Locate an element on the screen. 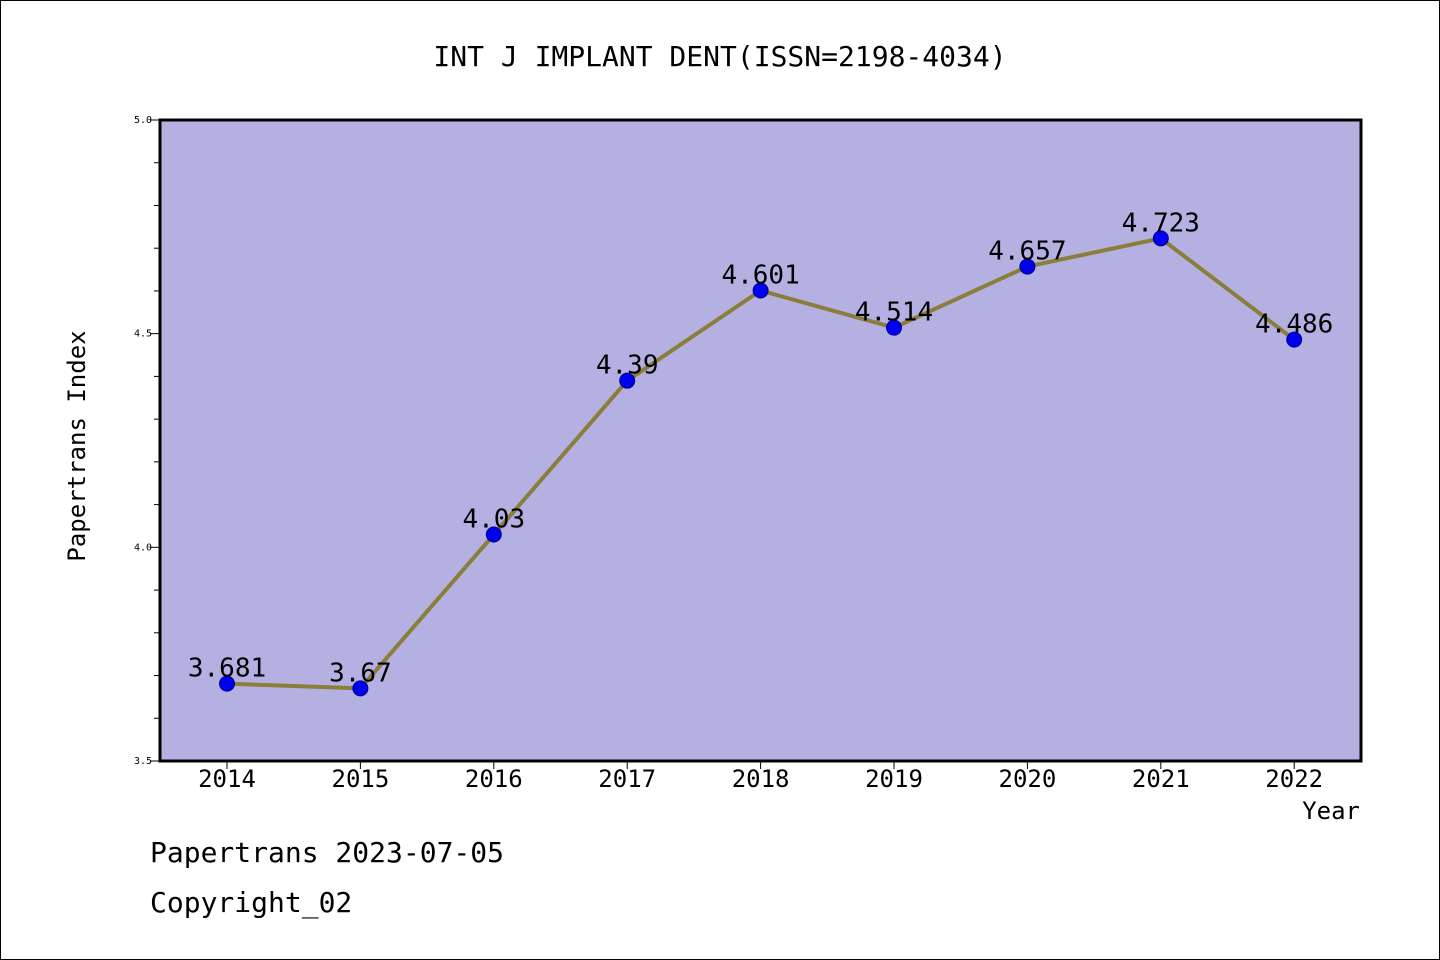  x-tick-label: 2019 is located at coordinates (894, 779).